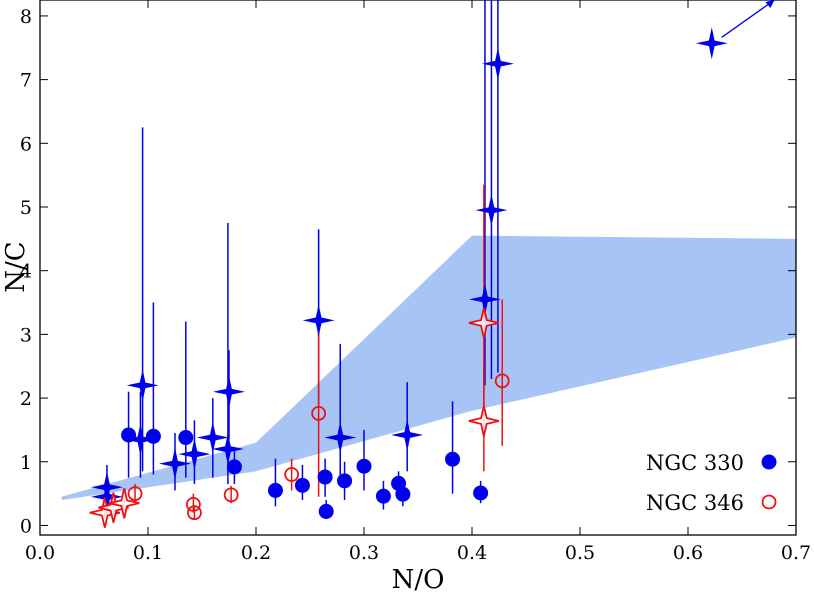 The height and width of the screenshot is (598, 814). What do you see at coordinates (148, 553) in the screenshot?
I see `x-tick-label: 0.1` at bounding box center [148, 553].